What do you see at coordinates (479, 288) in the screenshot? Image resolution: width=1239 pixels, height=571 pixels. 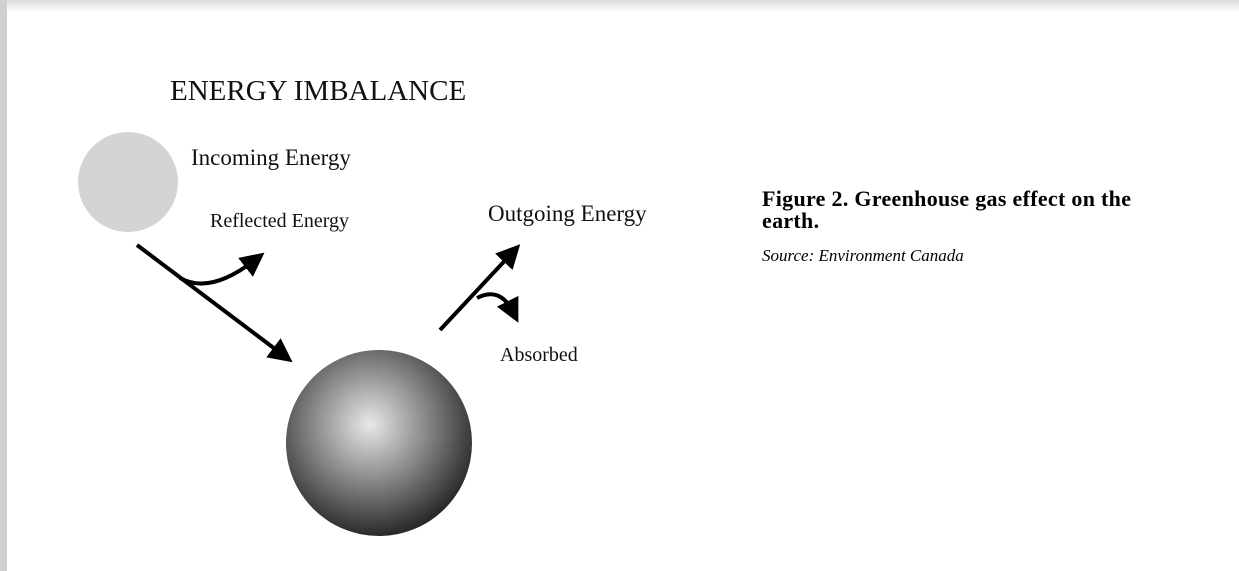 I see `outgoing-arrow` at bounding box center [479, 288].